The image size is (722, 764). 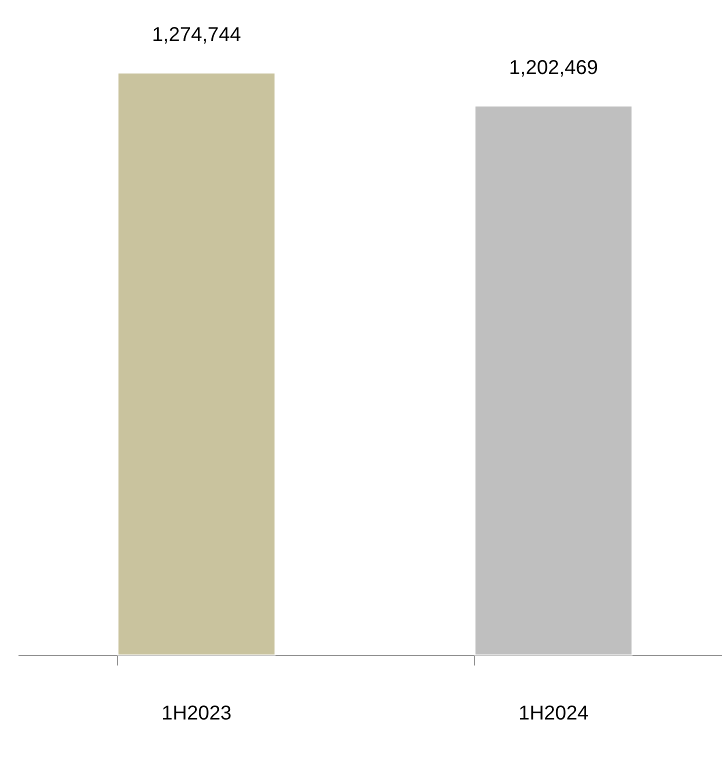 What do you see at coordinates (196, 35) in the screenshot?
I see `data-label: 1,274,744` at bounding box center [196, 35].